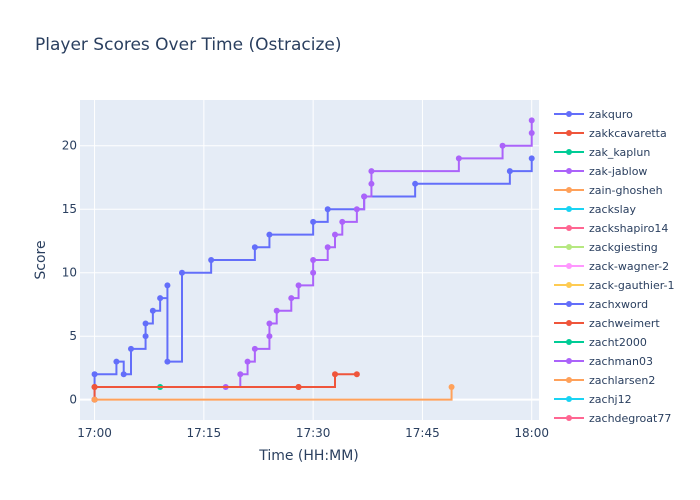  What do you see at coordinates (629, 266) in the screenshot?
I see `legend-label: zack-wagner-2` at bounding box center [629, 266].